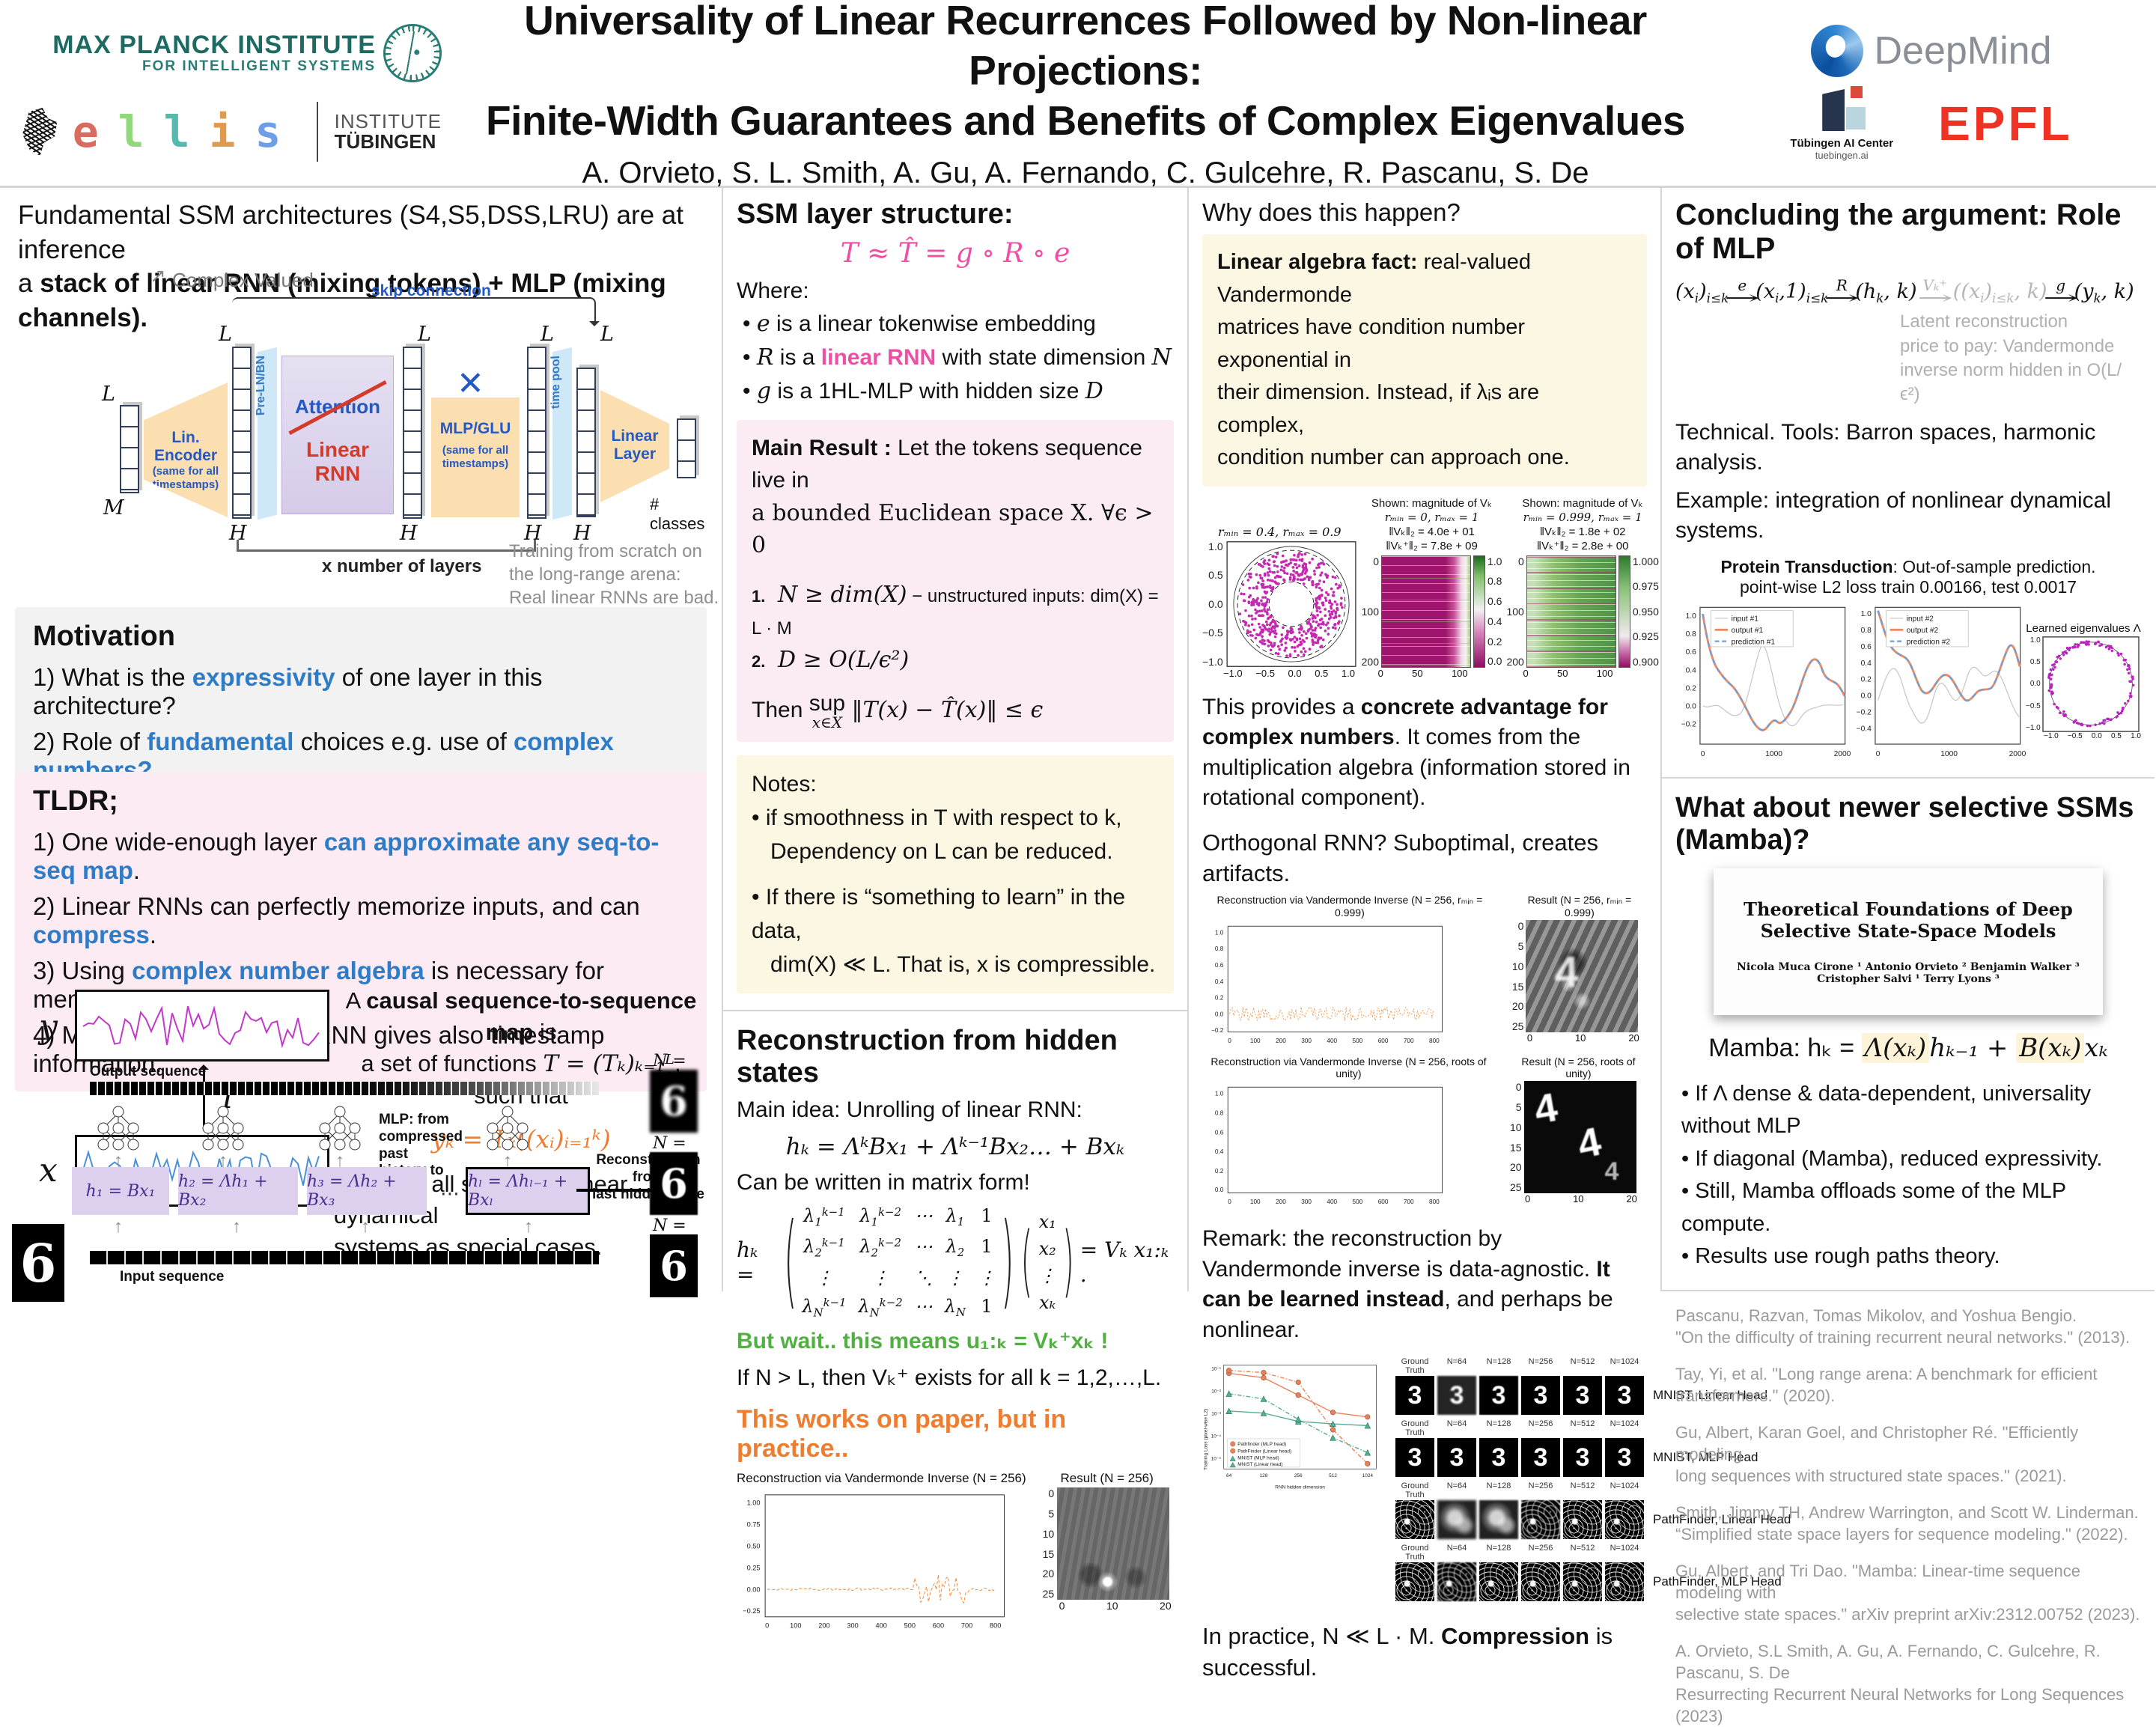 This screenshot has width=2156, height=1727. What do you see at coordinates (2017, 754) in the screenshot?
I see `svg-text: 2000` at bounding box center [2017, 754].